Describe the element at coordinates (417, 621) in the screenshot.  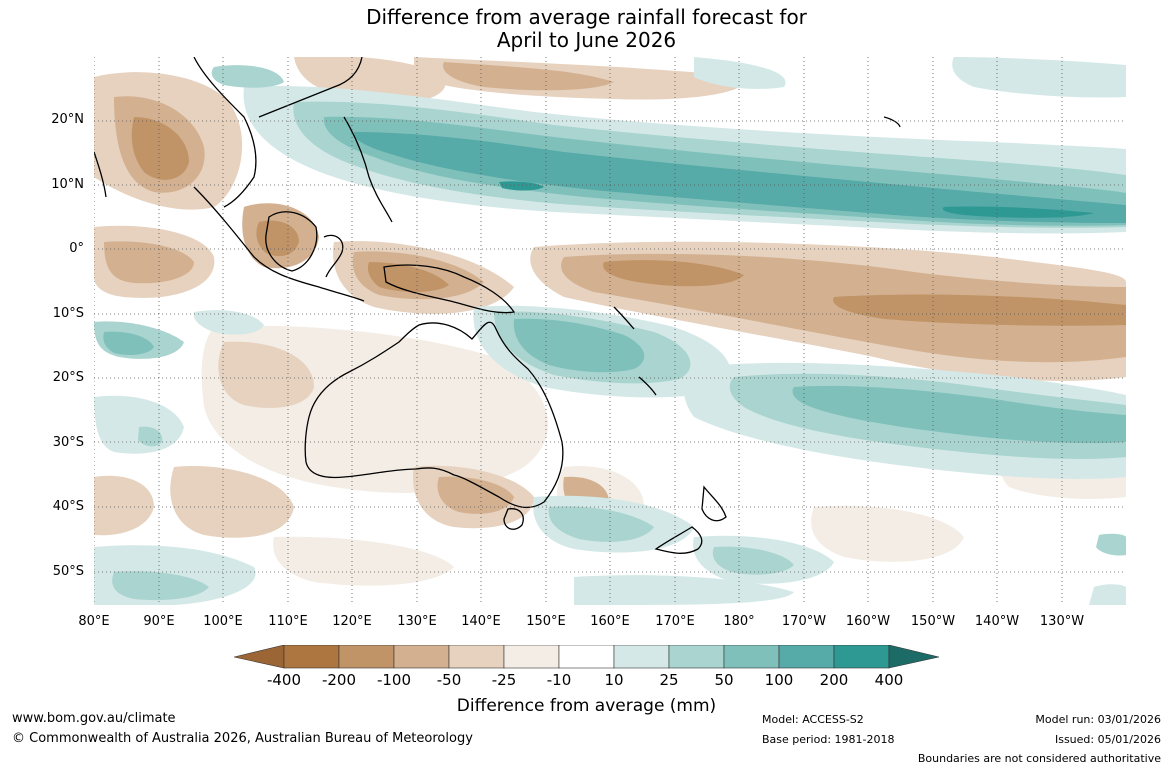
I see `lon-label-130e: 130°E` at that location.